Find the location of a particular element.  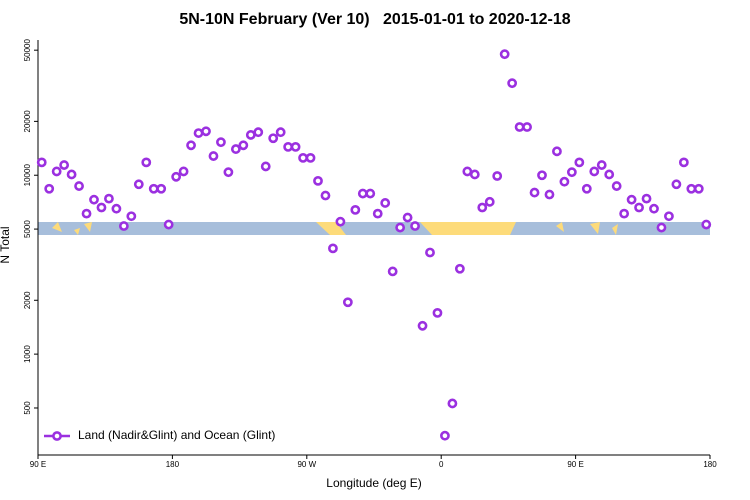

y-tick-label: 5000 is located at coordinates (27, 229).